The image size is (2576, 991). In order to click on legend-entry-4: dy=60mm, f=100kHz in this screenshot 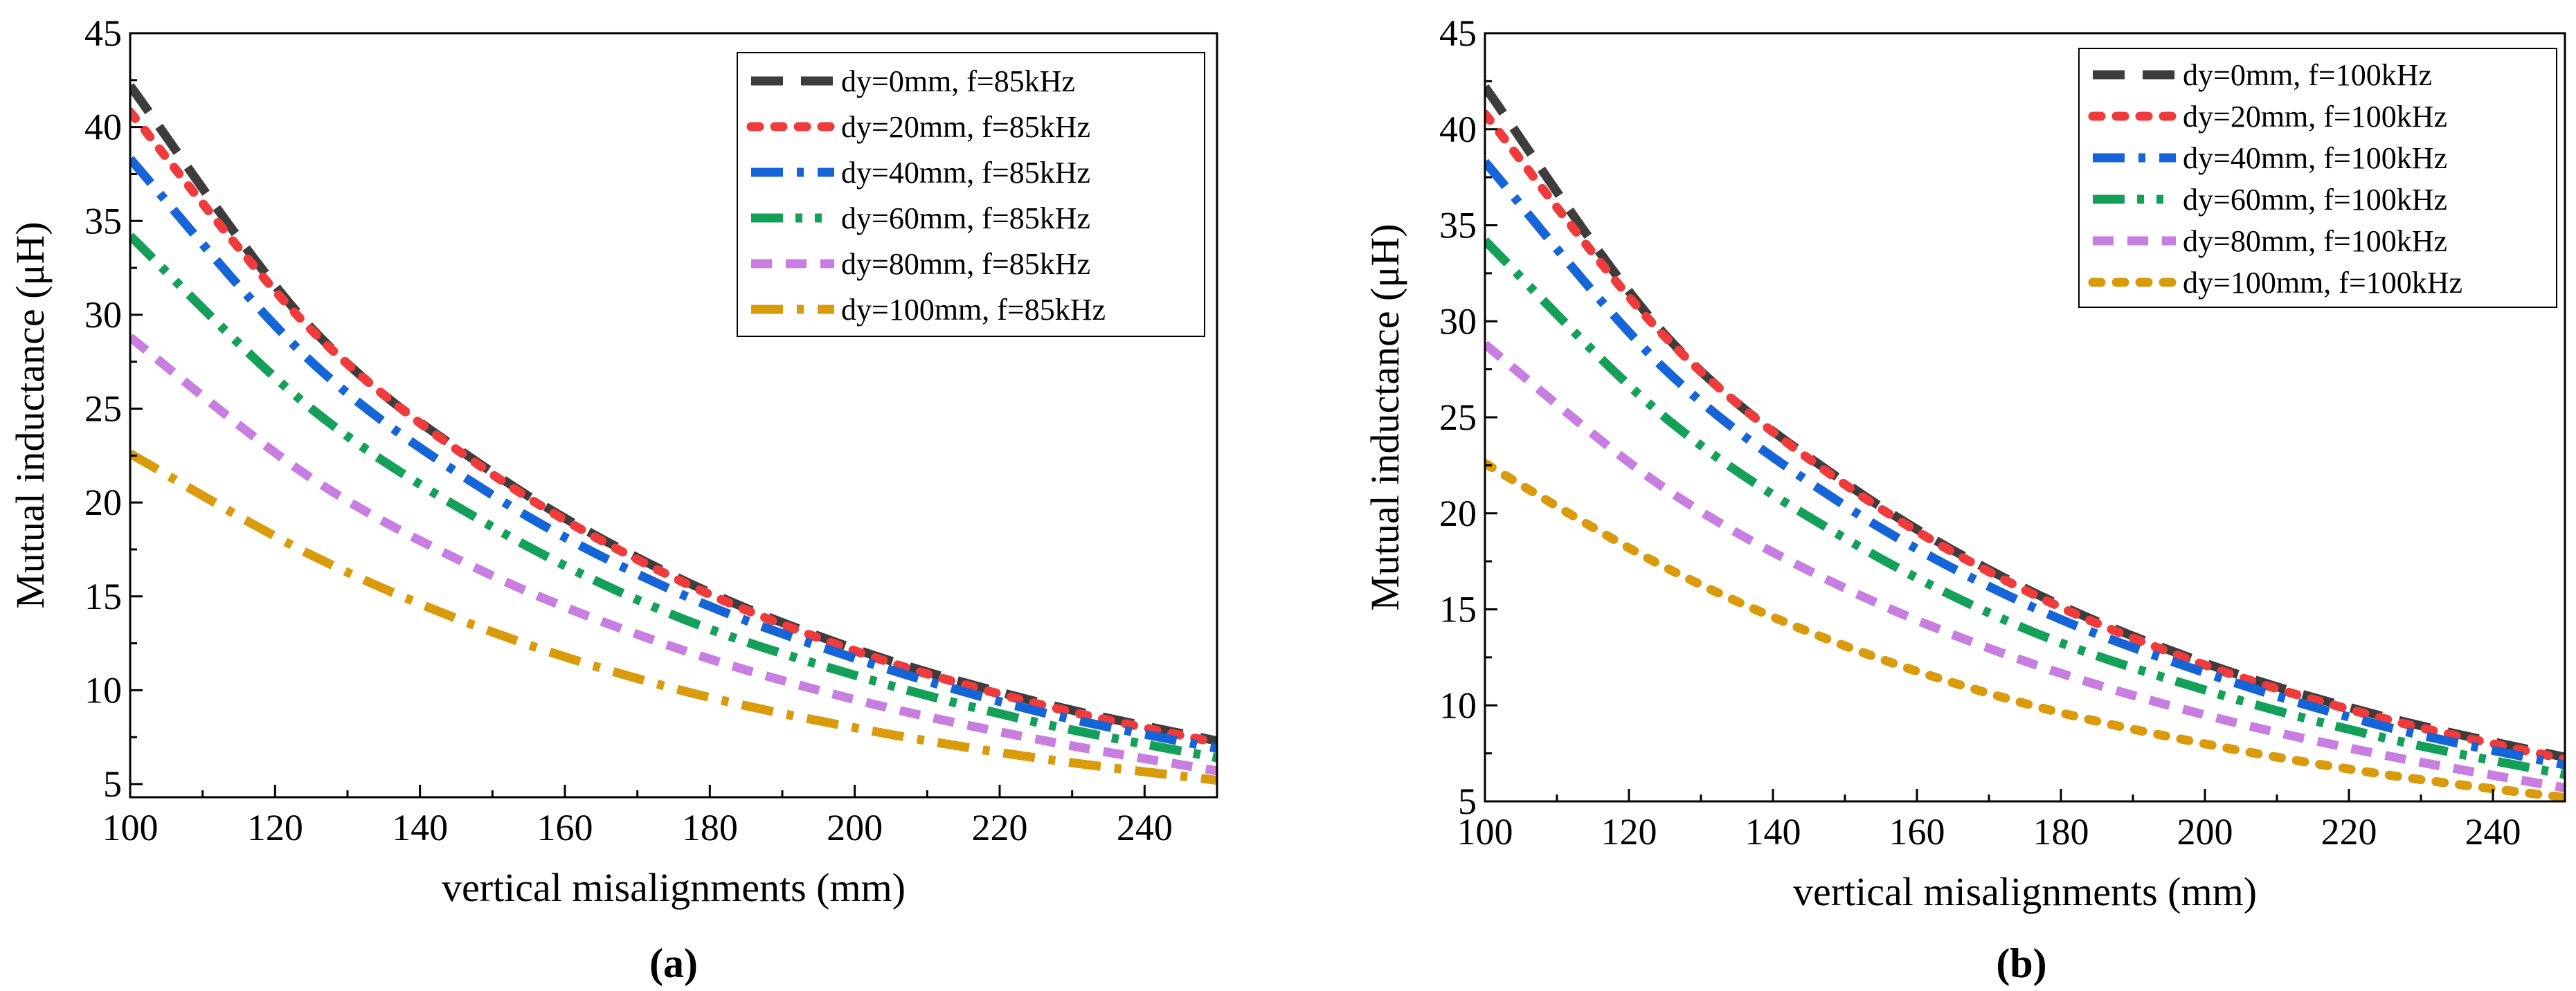, I will do `click(2315, 200)`.